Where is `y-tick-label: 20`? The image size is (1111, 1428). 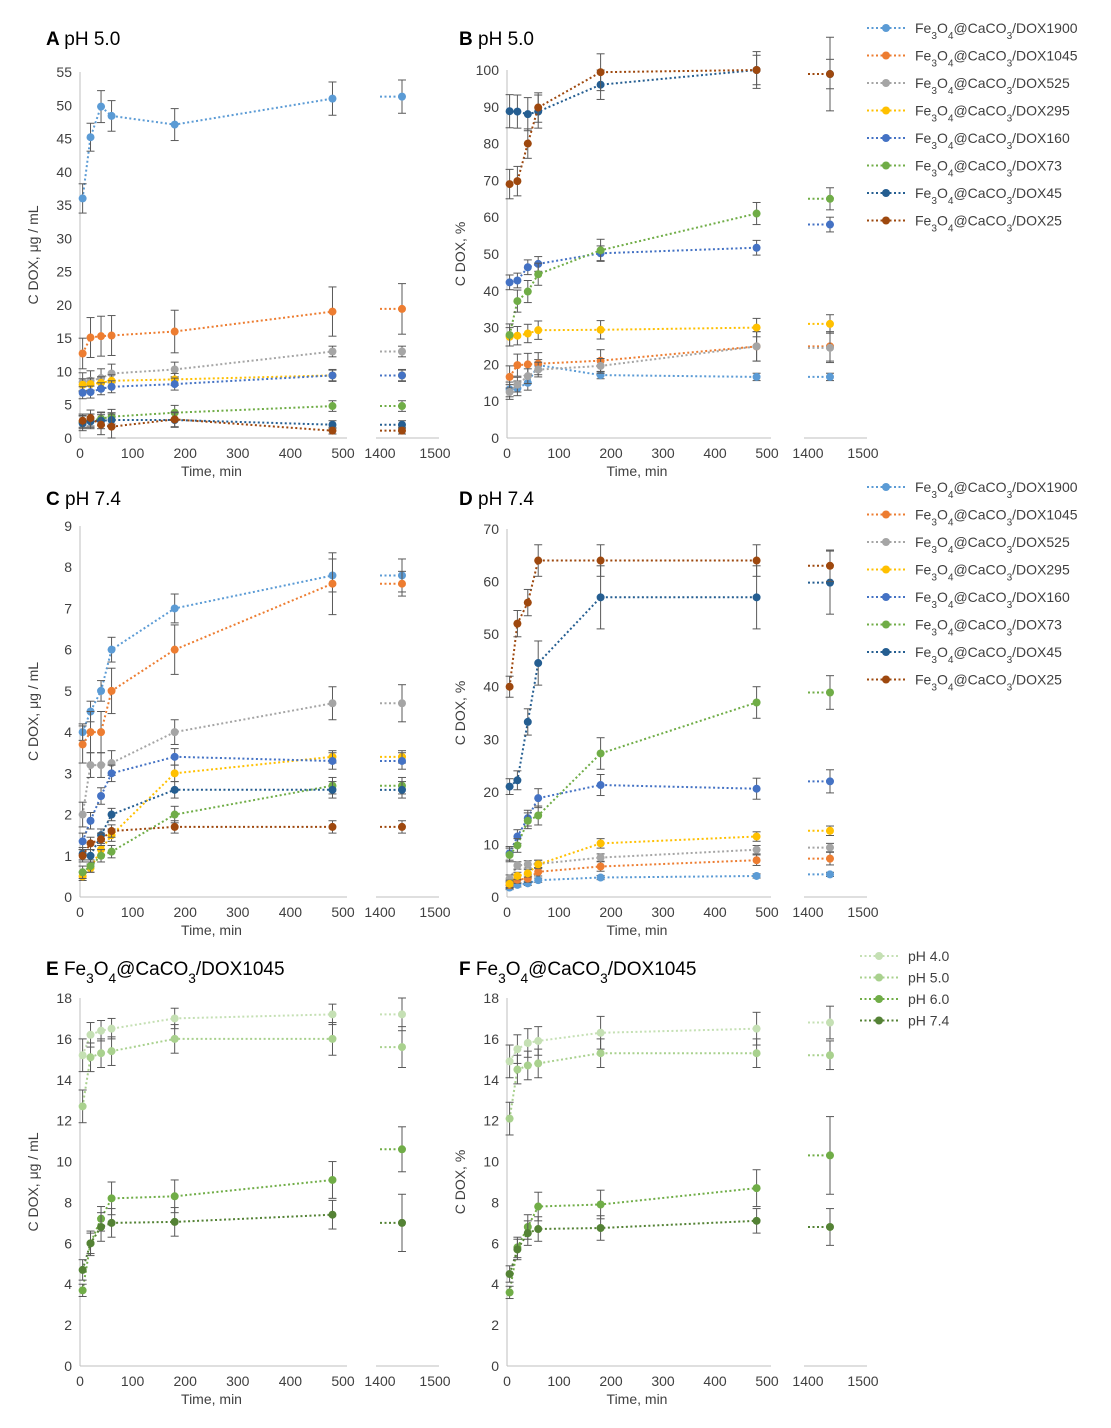 y-tick-label: 20 is located at coordinates (491, 364).